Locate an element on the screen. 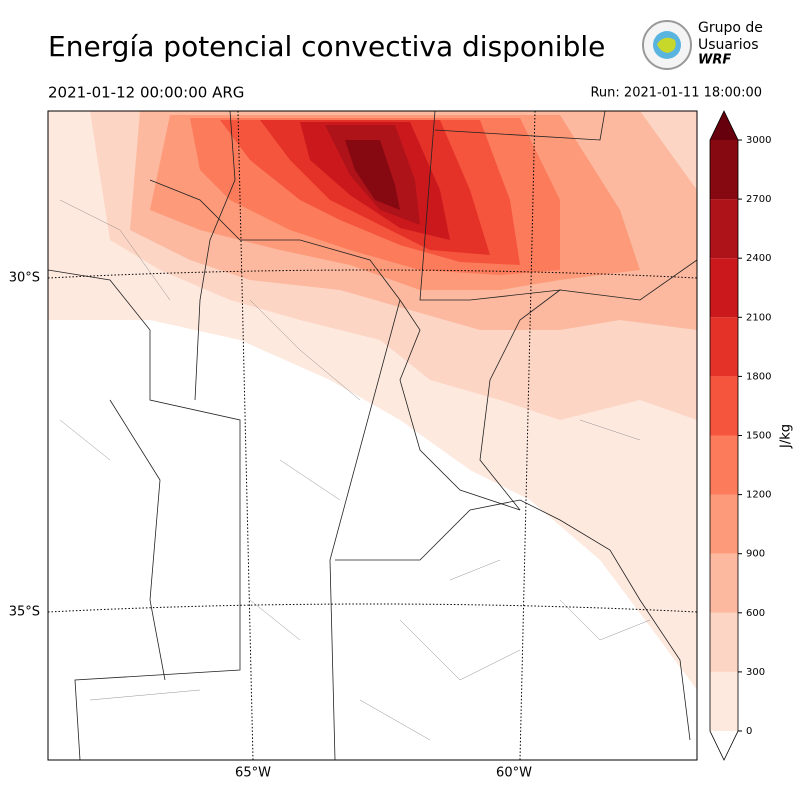 The width and height of the screenshot is (800, 800). logo-text: Usuarios is located at coordinates (728, 45).